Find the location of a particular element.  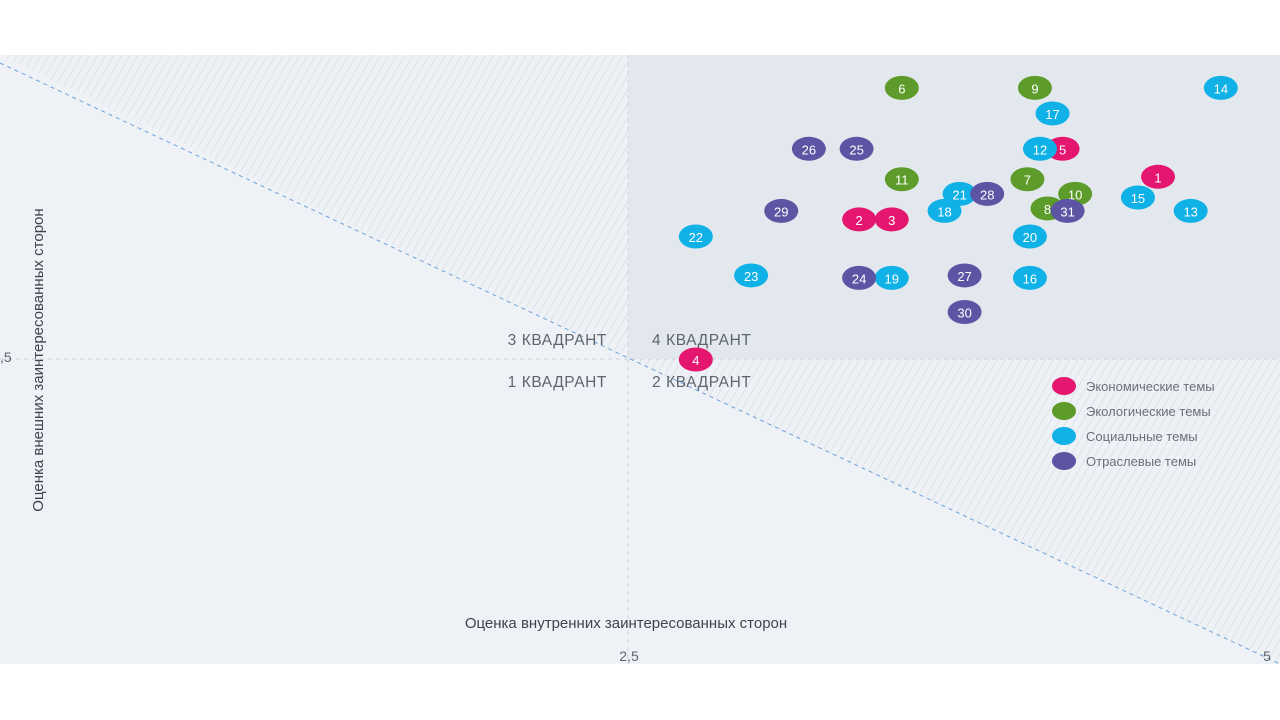

point-label-12: 12 is located at coordinates (1040, 149).